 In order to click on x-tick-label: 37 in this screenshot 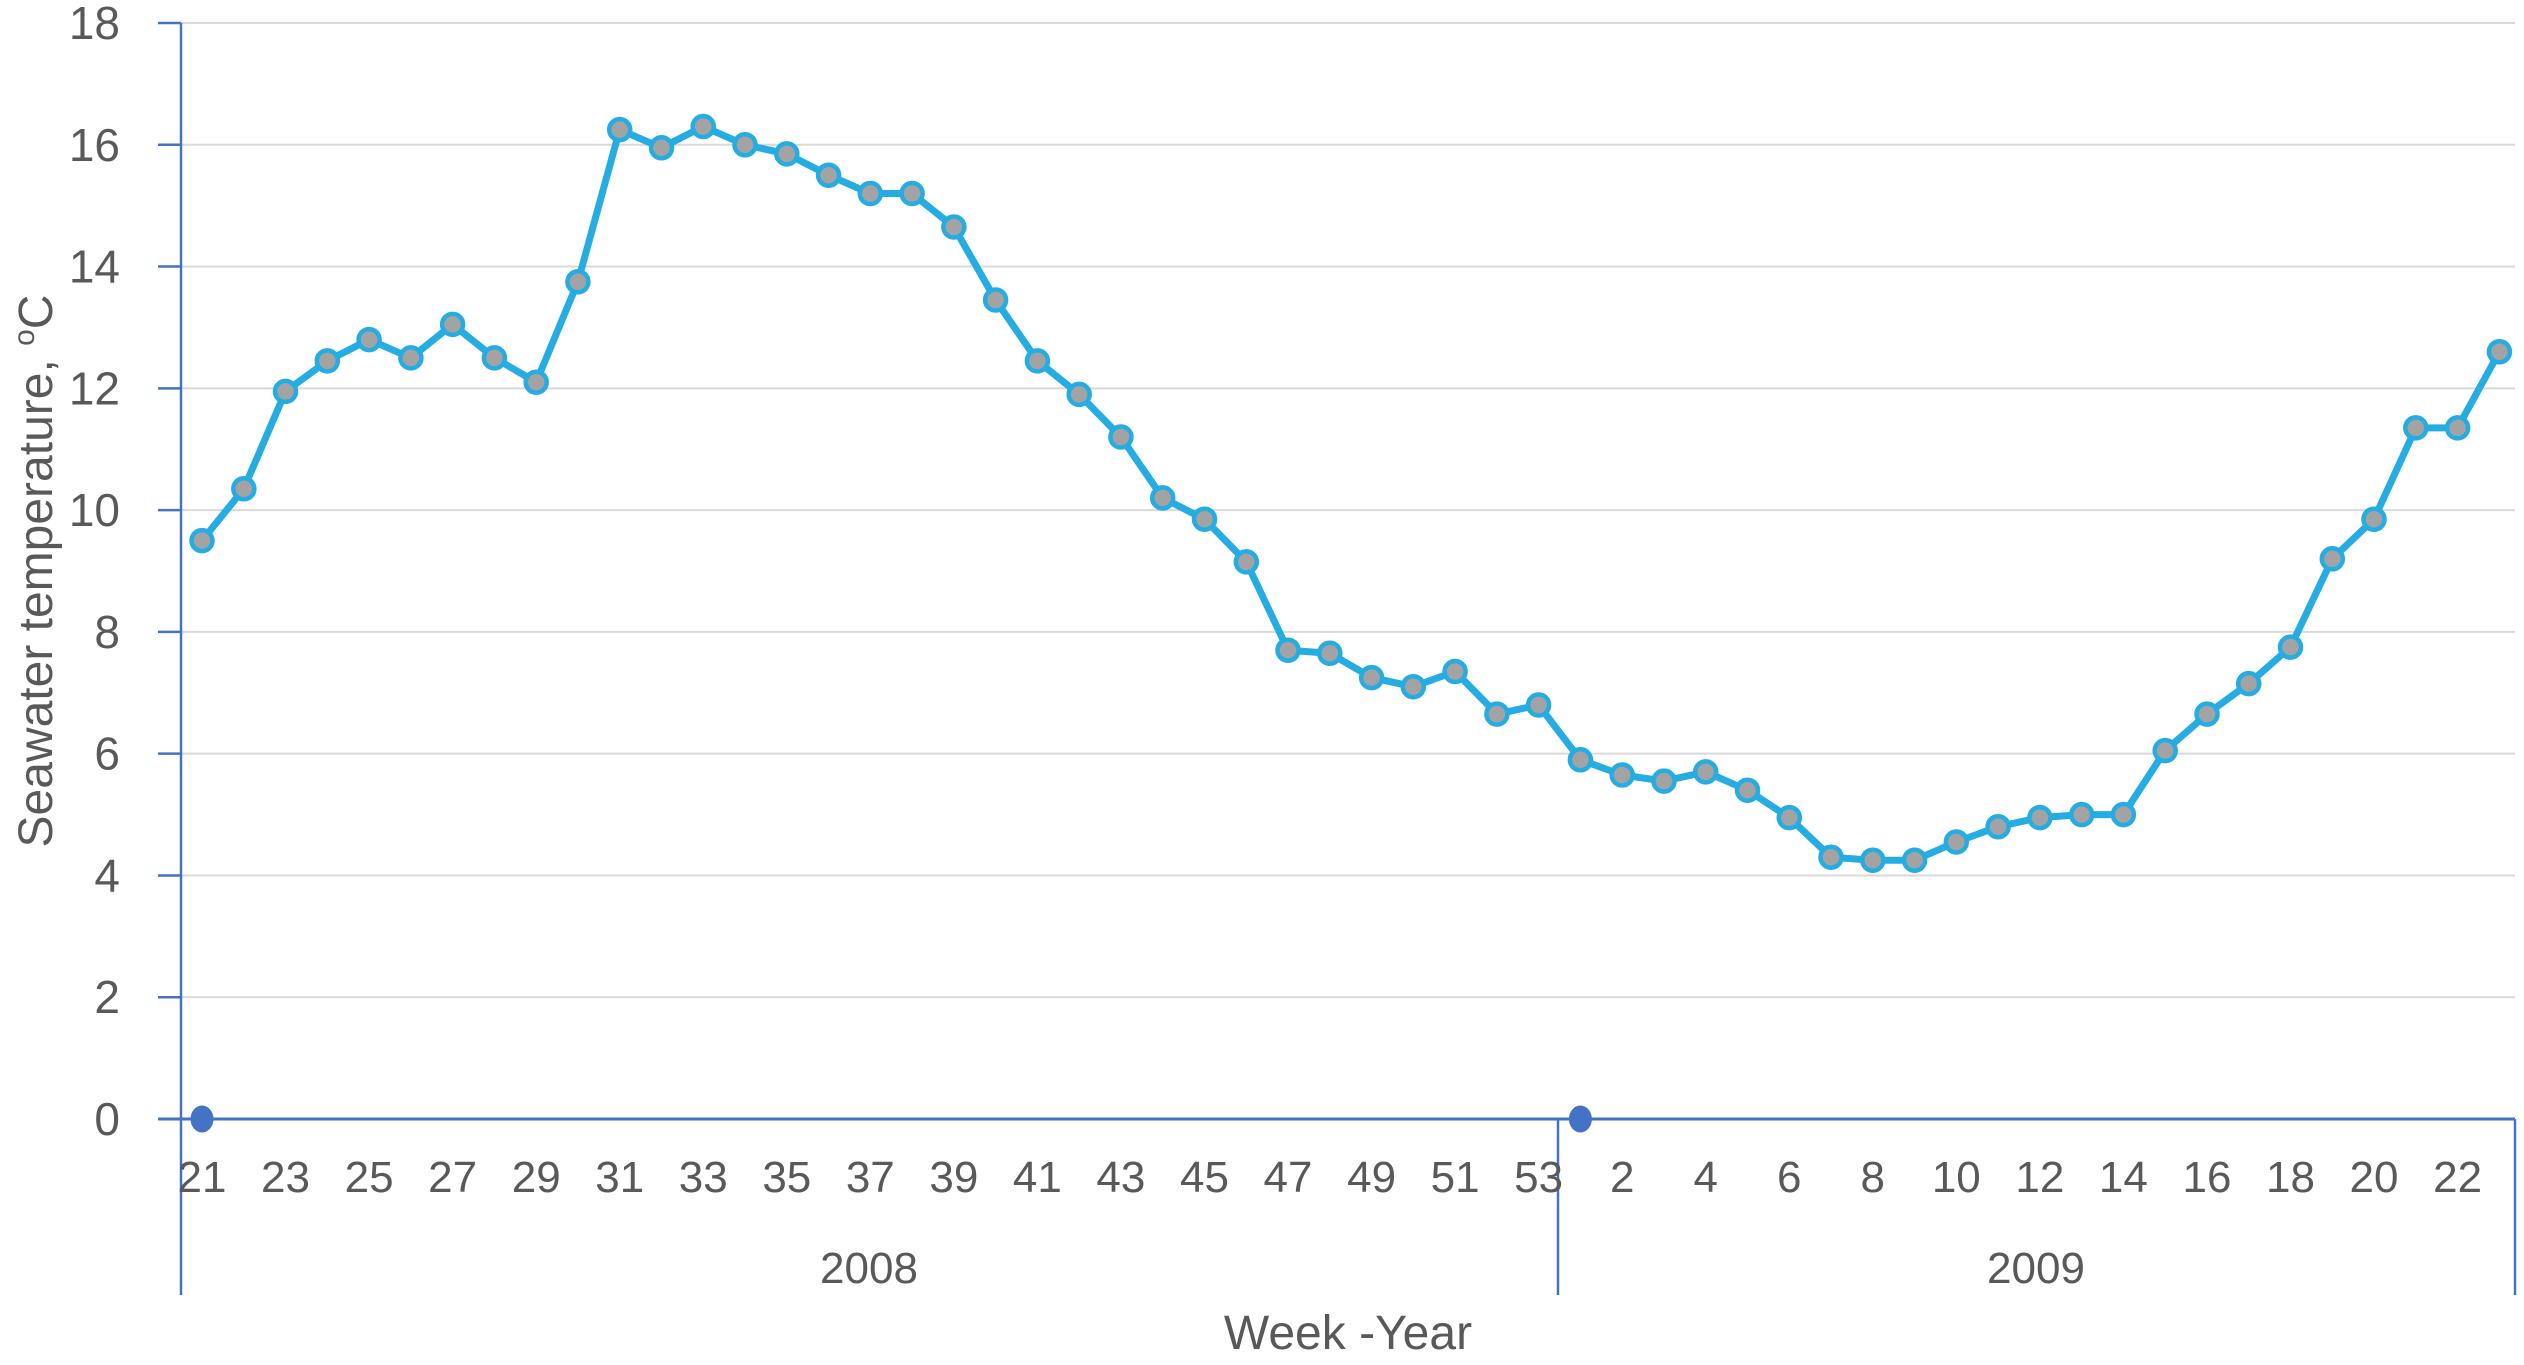, I will do `click(870, 1177)`.